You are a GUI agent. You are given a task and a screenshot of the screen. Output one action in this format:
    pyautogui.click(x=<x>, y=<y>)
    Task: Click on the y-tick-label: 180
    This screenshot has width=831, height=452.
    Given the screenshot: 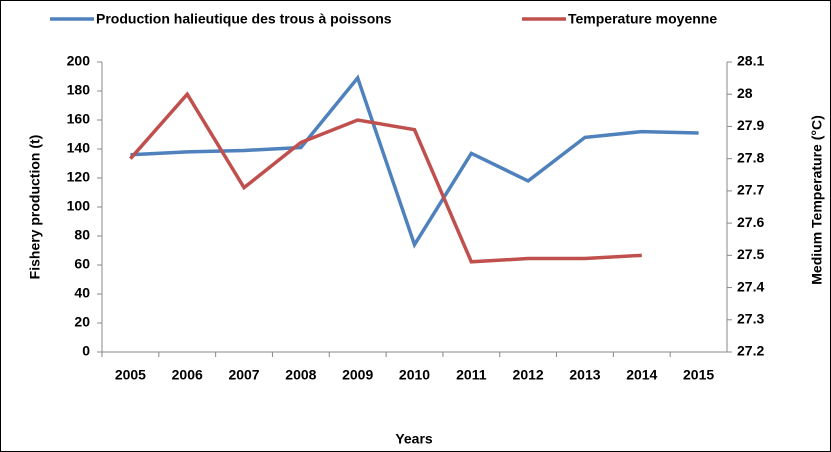 What is the action you would take?
    pyautogui.click(x=79, y=90)
    